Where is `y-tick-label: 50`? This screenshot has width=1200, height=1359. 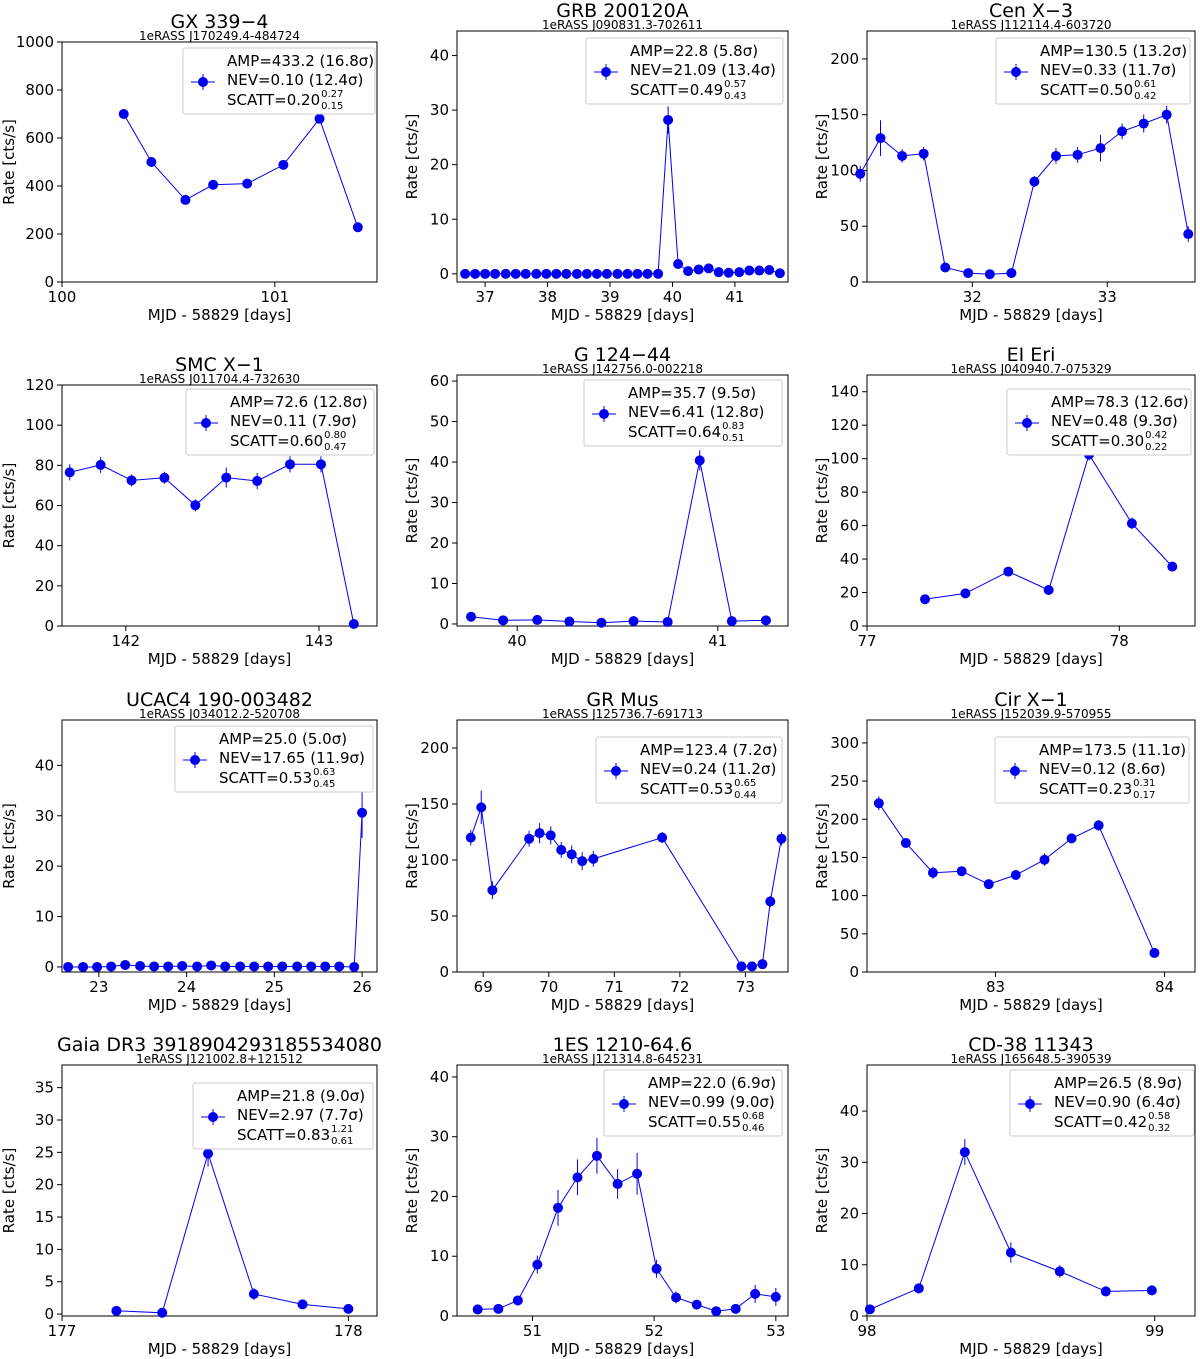 y-tick-label: 50 is located at coordinates (439, 422).